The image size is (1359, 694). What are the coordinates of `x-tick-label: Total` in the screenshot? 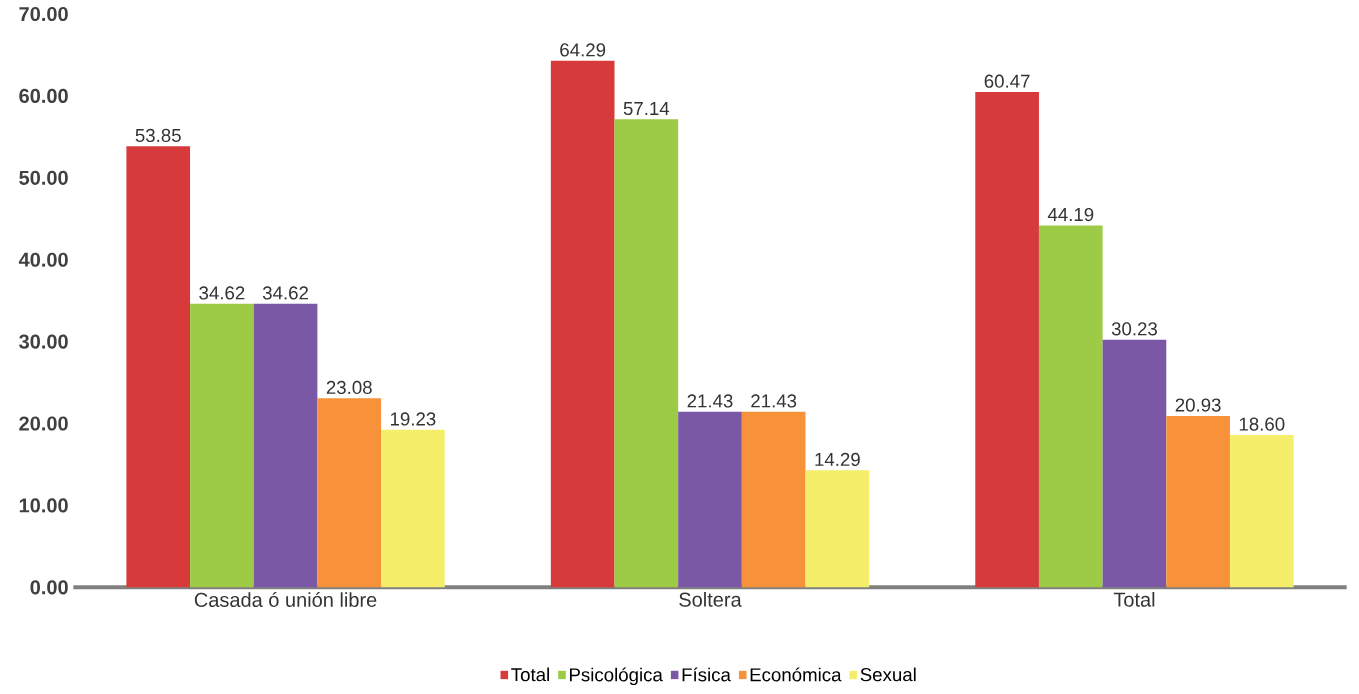 It's located at (1134, 599).